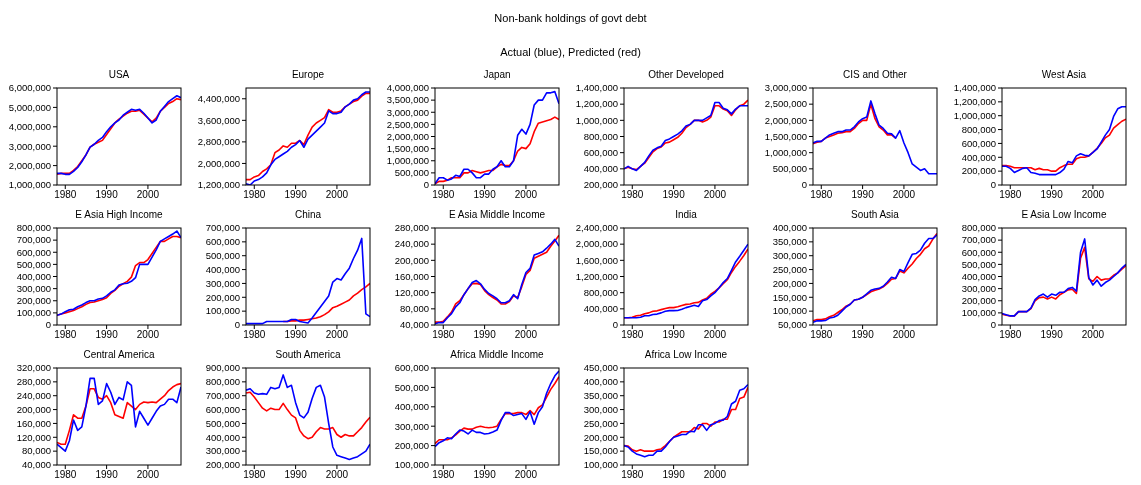 This screenshot has height=485, width=1141. What do you see at coordinates (1064, 74) in the screenshot?
I see `chart-title: West Asia` at bounding box center [1064, 74].